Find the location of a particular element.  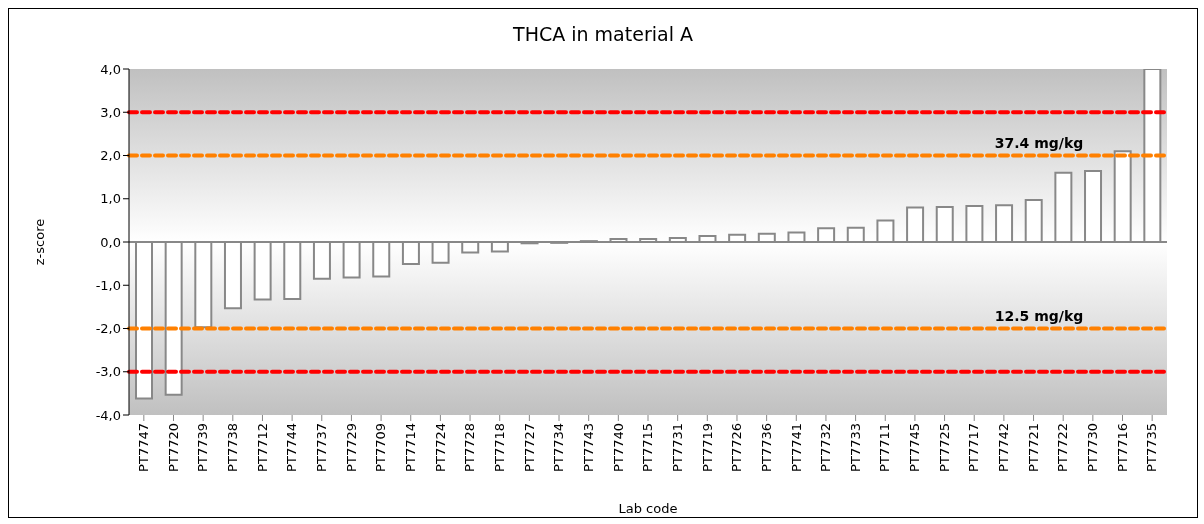

x-tick-label: PT7709 is located at coordinates (381, 447).